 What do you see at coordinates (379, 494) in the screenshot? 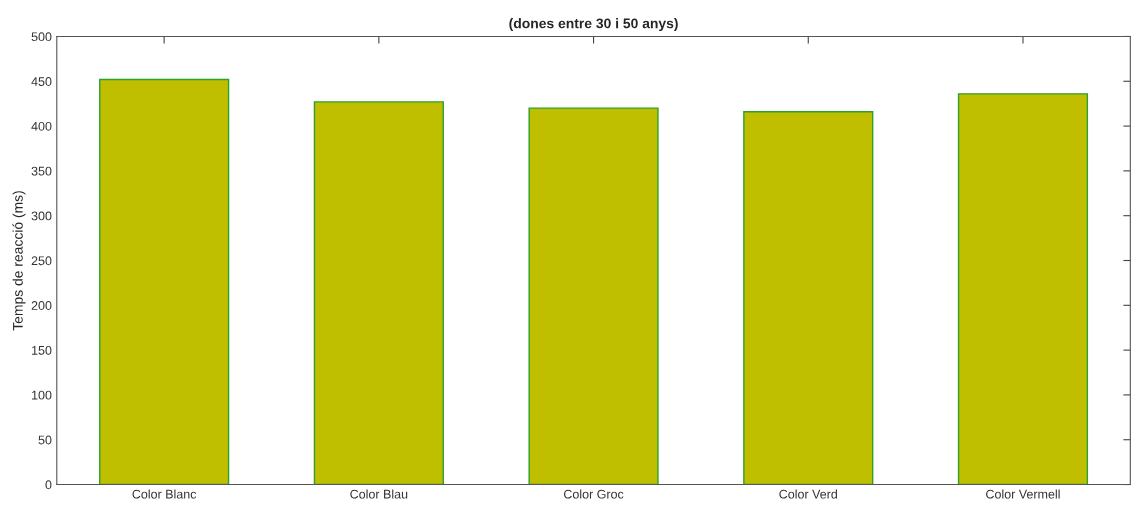
I see `x-tick-label: Color Blau` at bounding box center [379, 494].